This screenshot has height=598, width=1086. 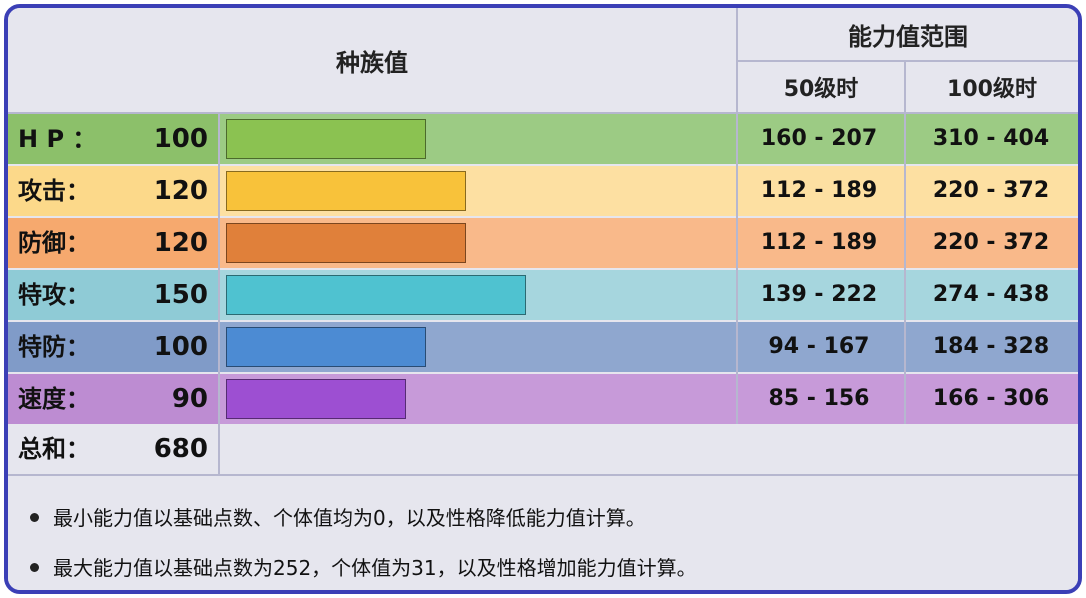 What do you see at coordinates (819, 138) in the screenshot?
I see `range-level50: 160 - 207` at bounding box center [819, 138].